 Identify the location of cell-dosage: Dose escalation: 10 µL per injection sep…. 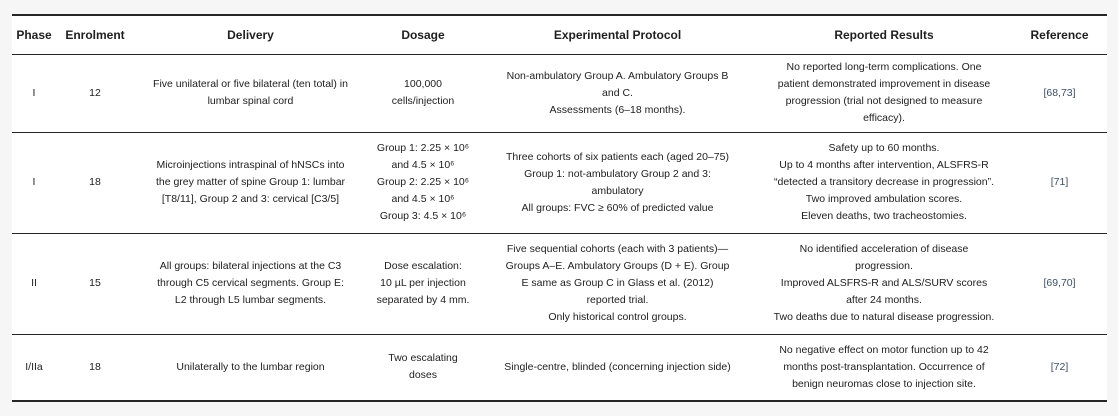
(423, 284).